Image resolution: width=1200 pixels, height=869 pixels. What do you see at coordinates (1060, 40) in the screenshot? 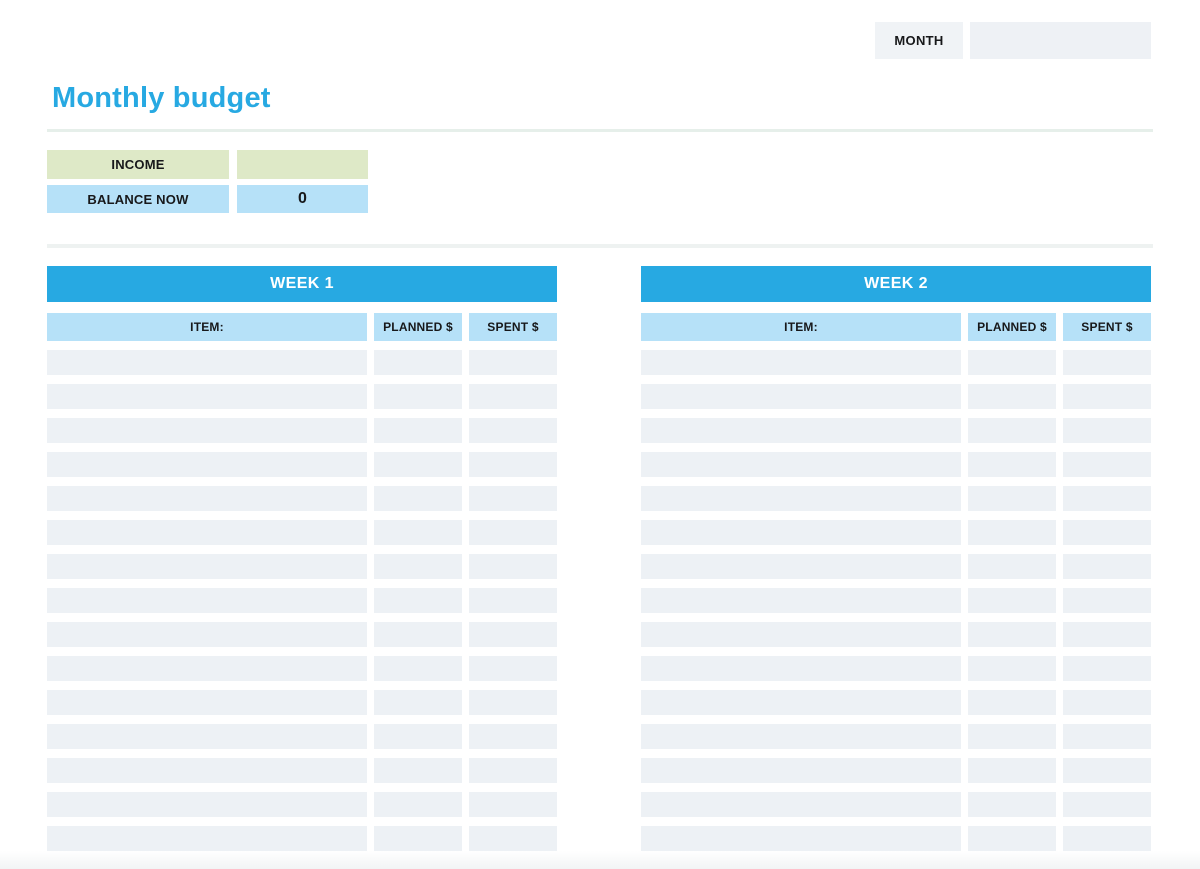
I see `month-input-cell` at bounding box center [1060, 40].